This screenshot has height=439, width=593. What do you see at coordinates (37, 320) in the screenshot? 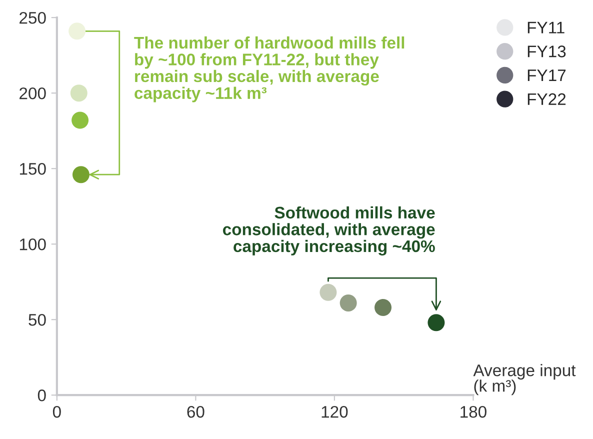
I see `y-tick-label: 50` at bounding box center [37, 320].